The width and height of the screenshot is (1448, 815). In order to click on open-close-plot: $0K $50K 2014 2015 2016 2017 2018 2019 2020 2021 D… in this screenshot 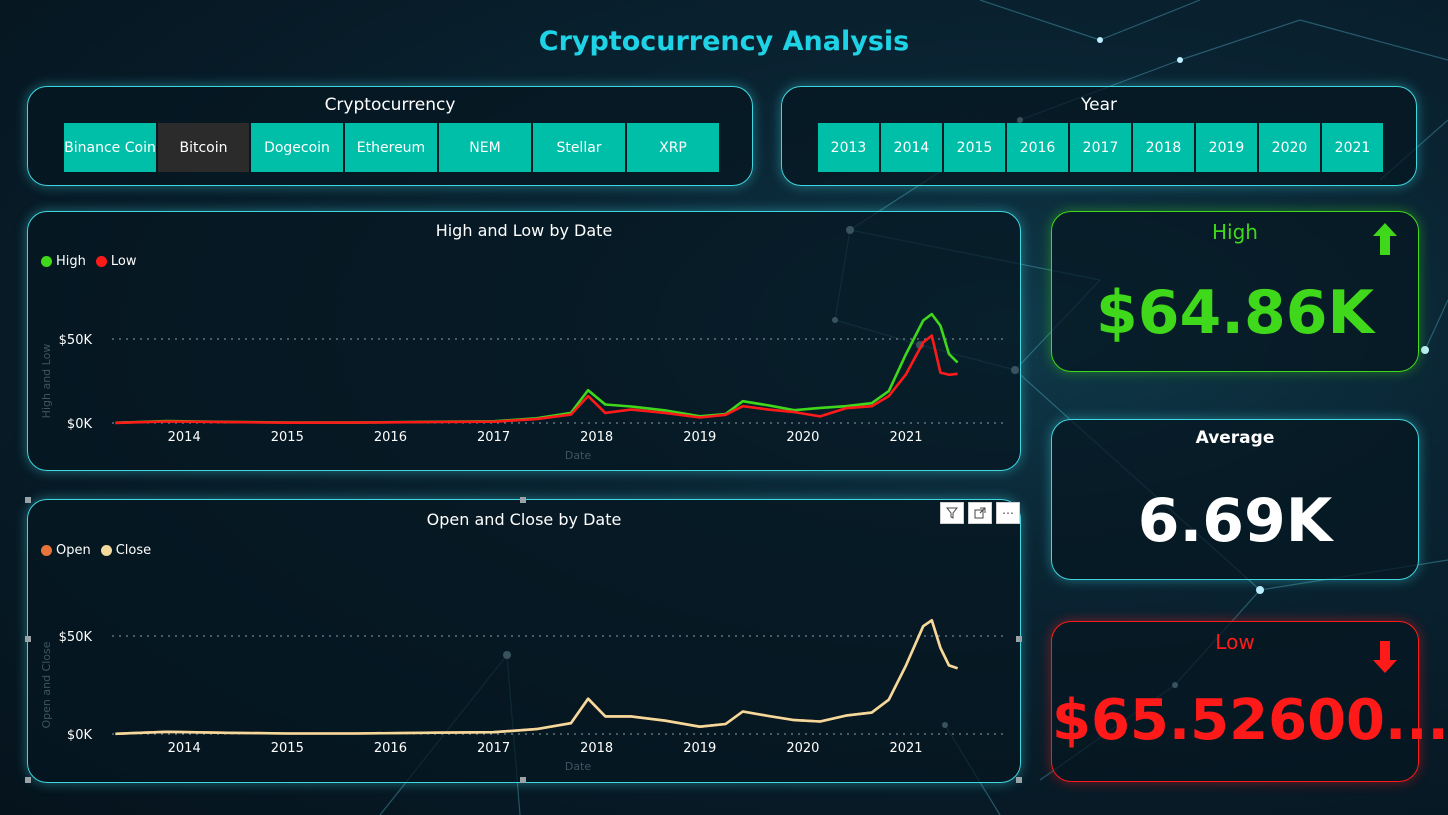, I will do `click(522, 696)`.